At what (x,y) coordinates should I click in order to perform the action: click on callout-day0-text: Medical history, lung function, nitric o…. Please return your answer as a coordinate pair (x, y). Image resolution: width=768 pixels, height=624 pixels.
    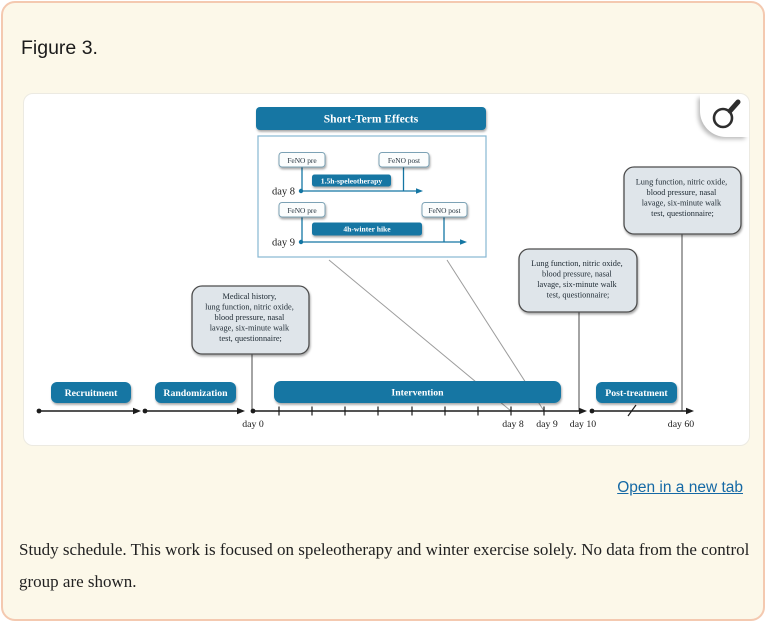
    Looking at the image, I should click on (250, 317).